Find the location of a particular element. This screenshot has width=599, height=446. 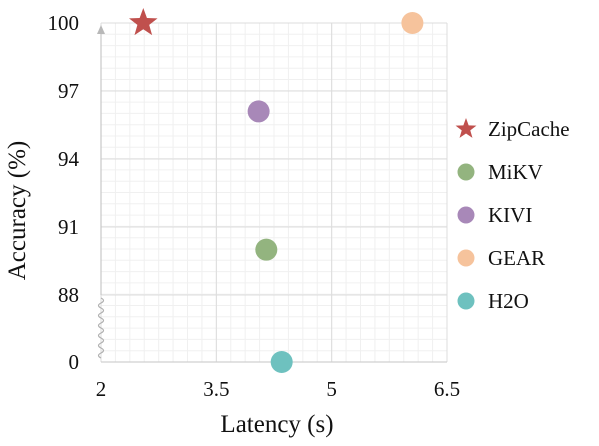

legend-zipcache-marker is located at coordinates (466, 128).